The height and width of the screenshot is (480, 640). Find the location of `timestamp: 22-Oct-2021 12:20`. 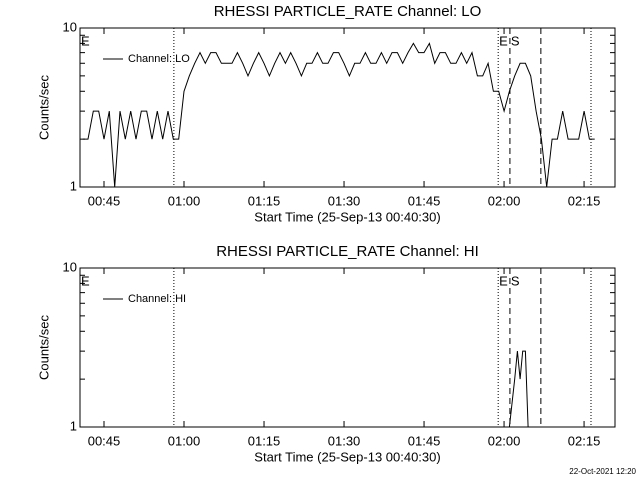

timestamp: 22-Oct-2021 12:20 is located at coordinates (602, 471).